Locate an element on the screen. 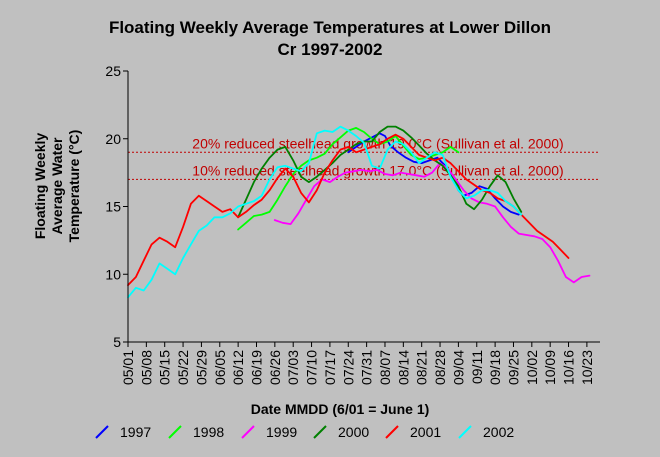  x-tick-label: 07/10 is located at coordinates (312, 367).